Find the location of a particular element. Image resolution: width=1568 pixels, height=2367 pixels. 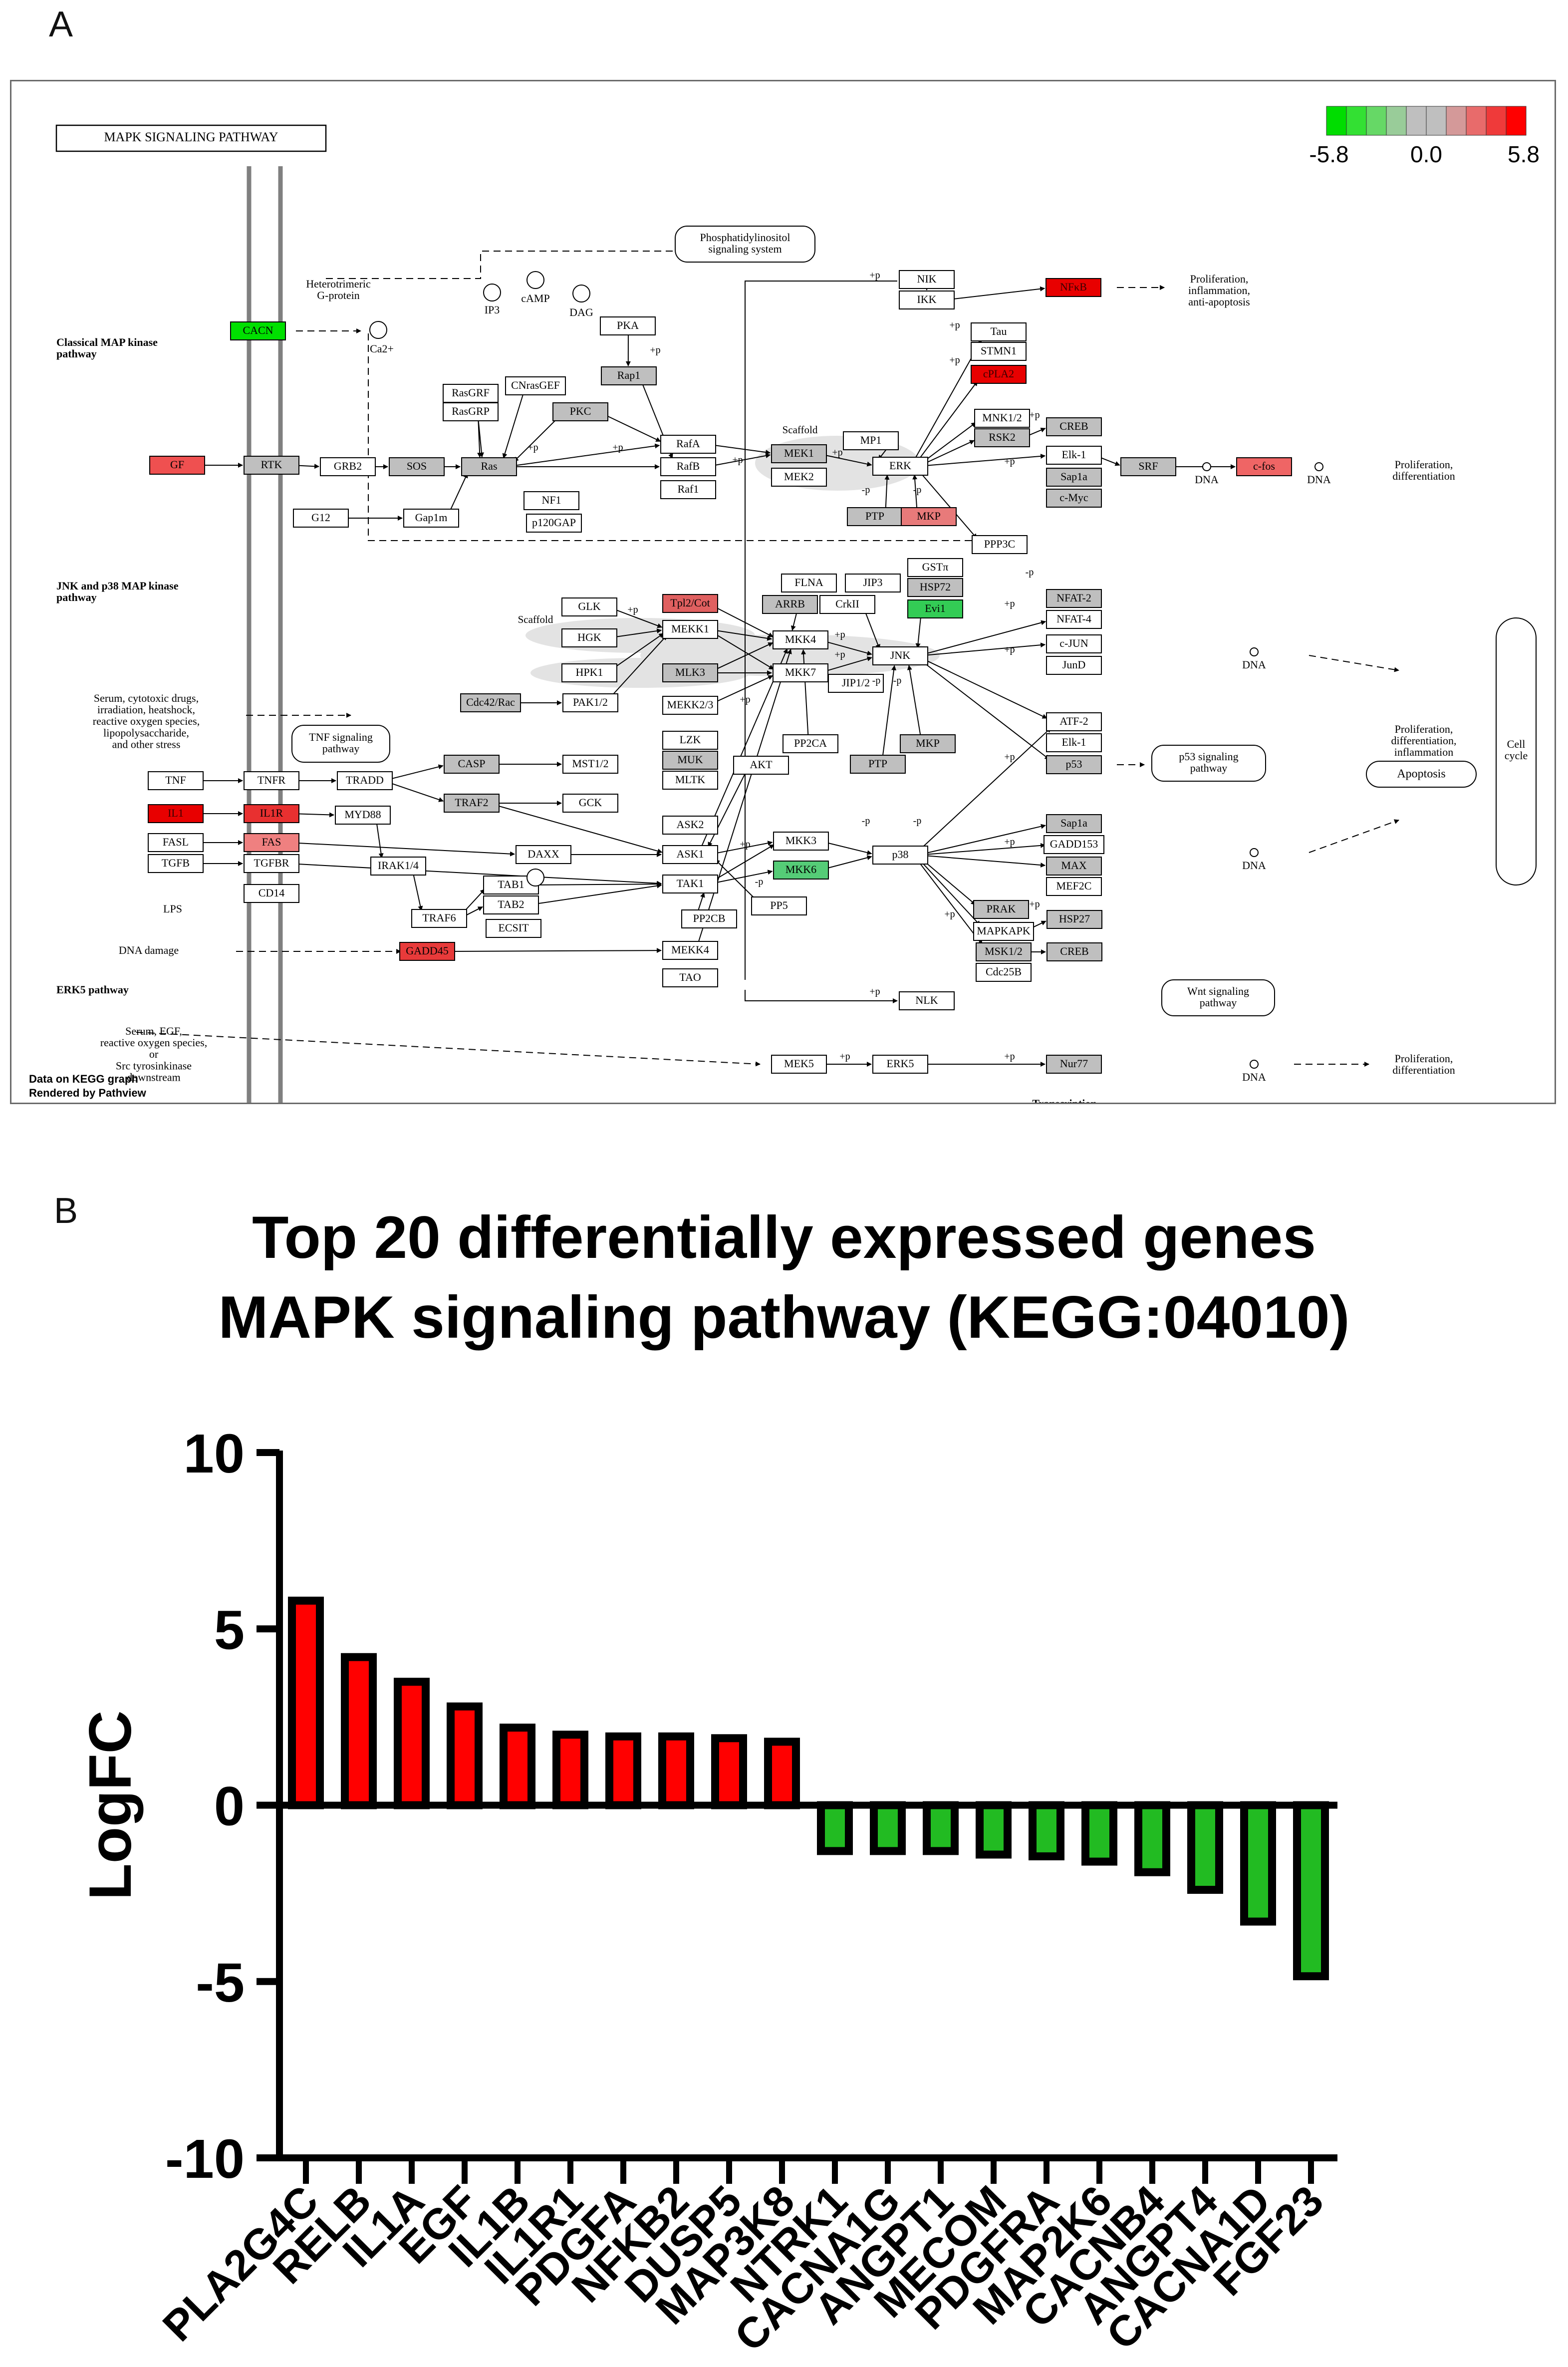

tnf-pathway-link-box is located at coordinates (340, 744).